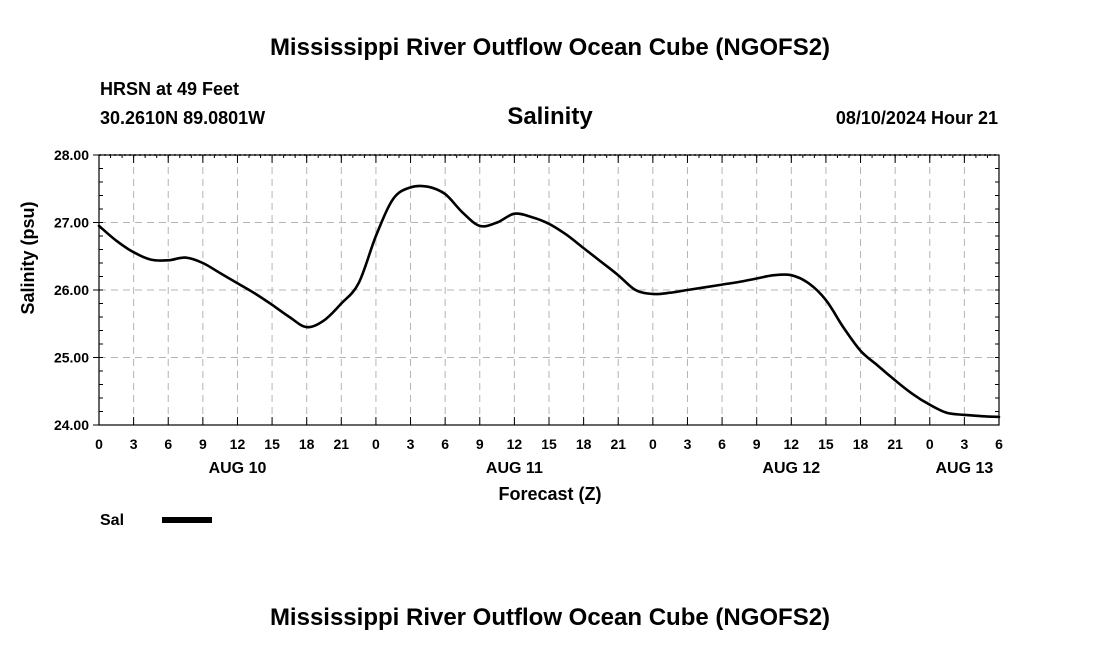 Image resolution: width=1100 pixels, height=650 pixels. I want to click on y-tick-label: 28.00, so click(71, 155).